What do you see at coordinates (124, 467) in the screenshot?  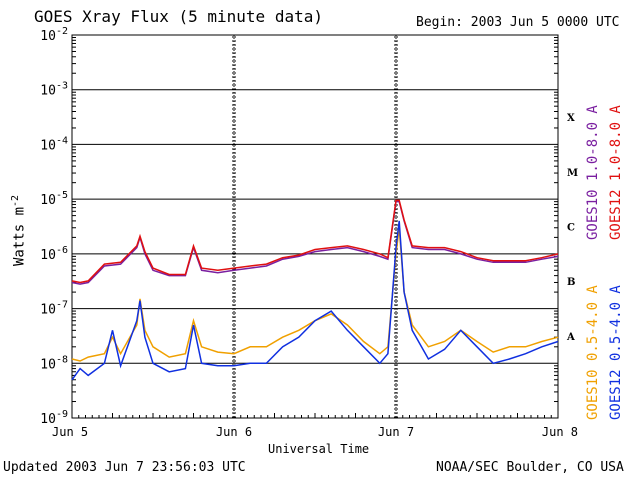 I see `updated-timestamp: Updated 2003 Jun 7 23:56:03 UTC` at bounding box center [124, 467].